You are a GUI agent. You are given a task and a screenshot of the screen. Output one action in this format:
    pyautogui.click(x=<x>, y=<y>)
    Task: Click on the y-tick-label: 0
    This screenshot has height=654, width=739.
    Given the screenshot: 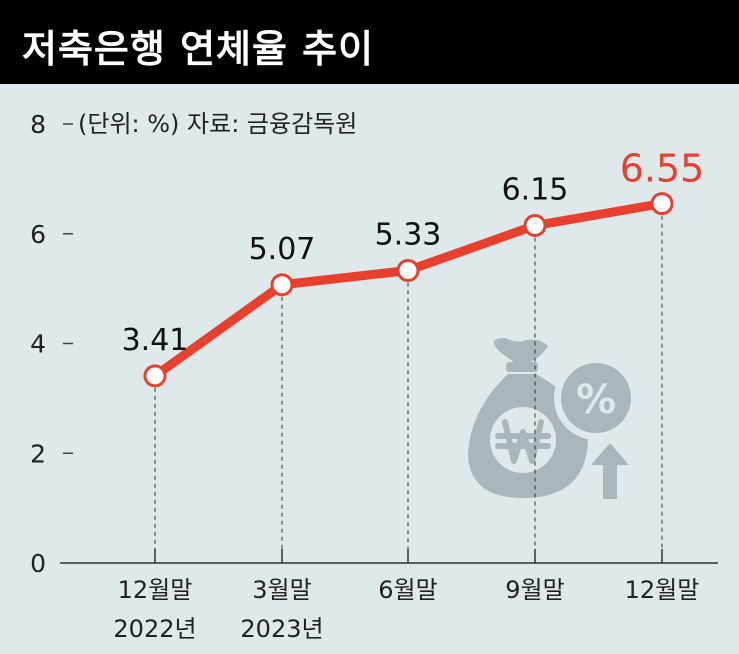 What is the action you would take?
    pyautogui.click(x=38, y=563)
    